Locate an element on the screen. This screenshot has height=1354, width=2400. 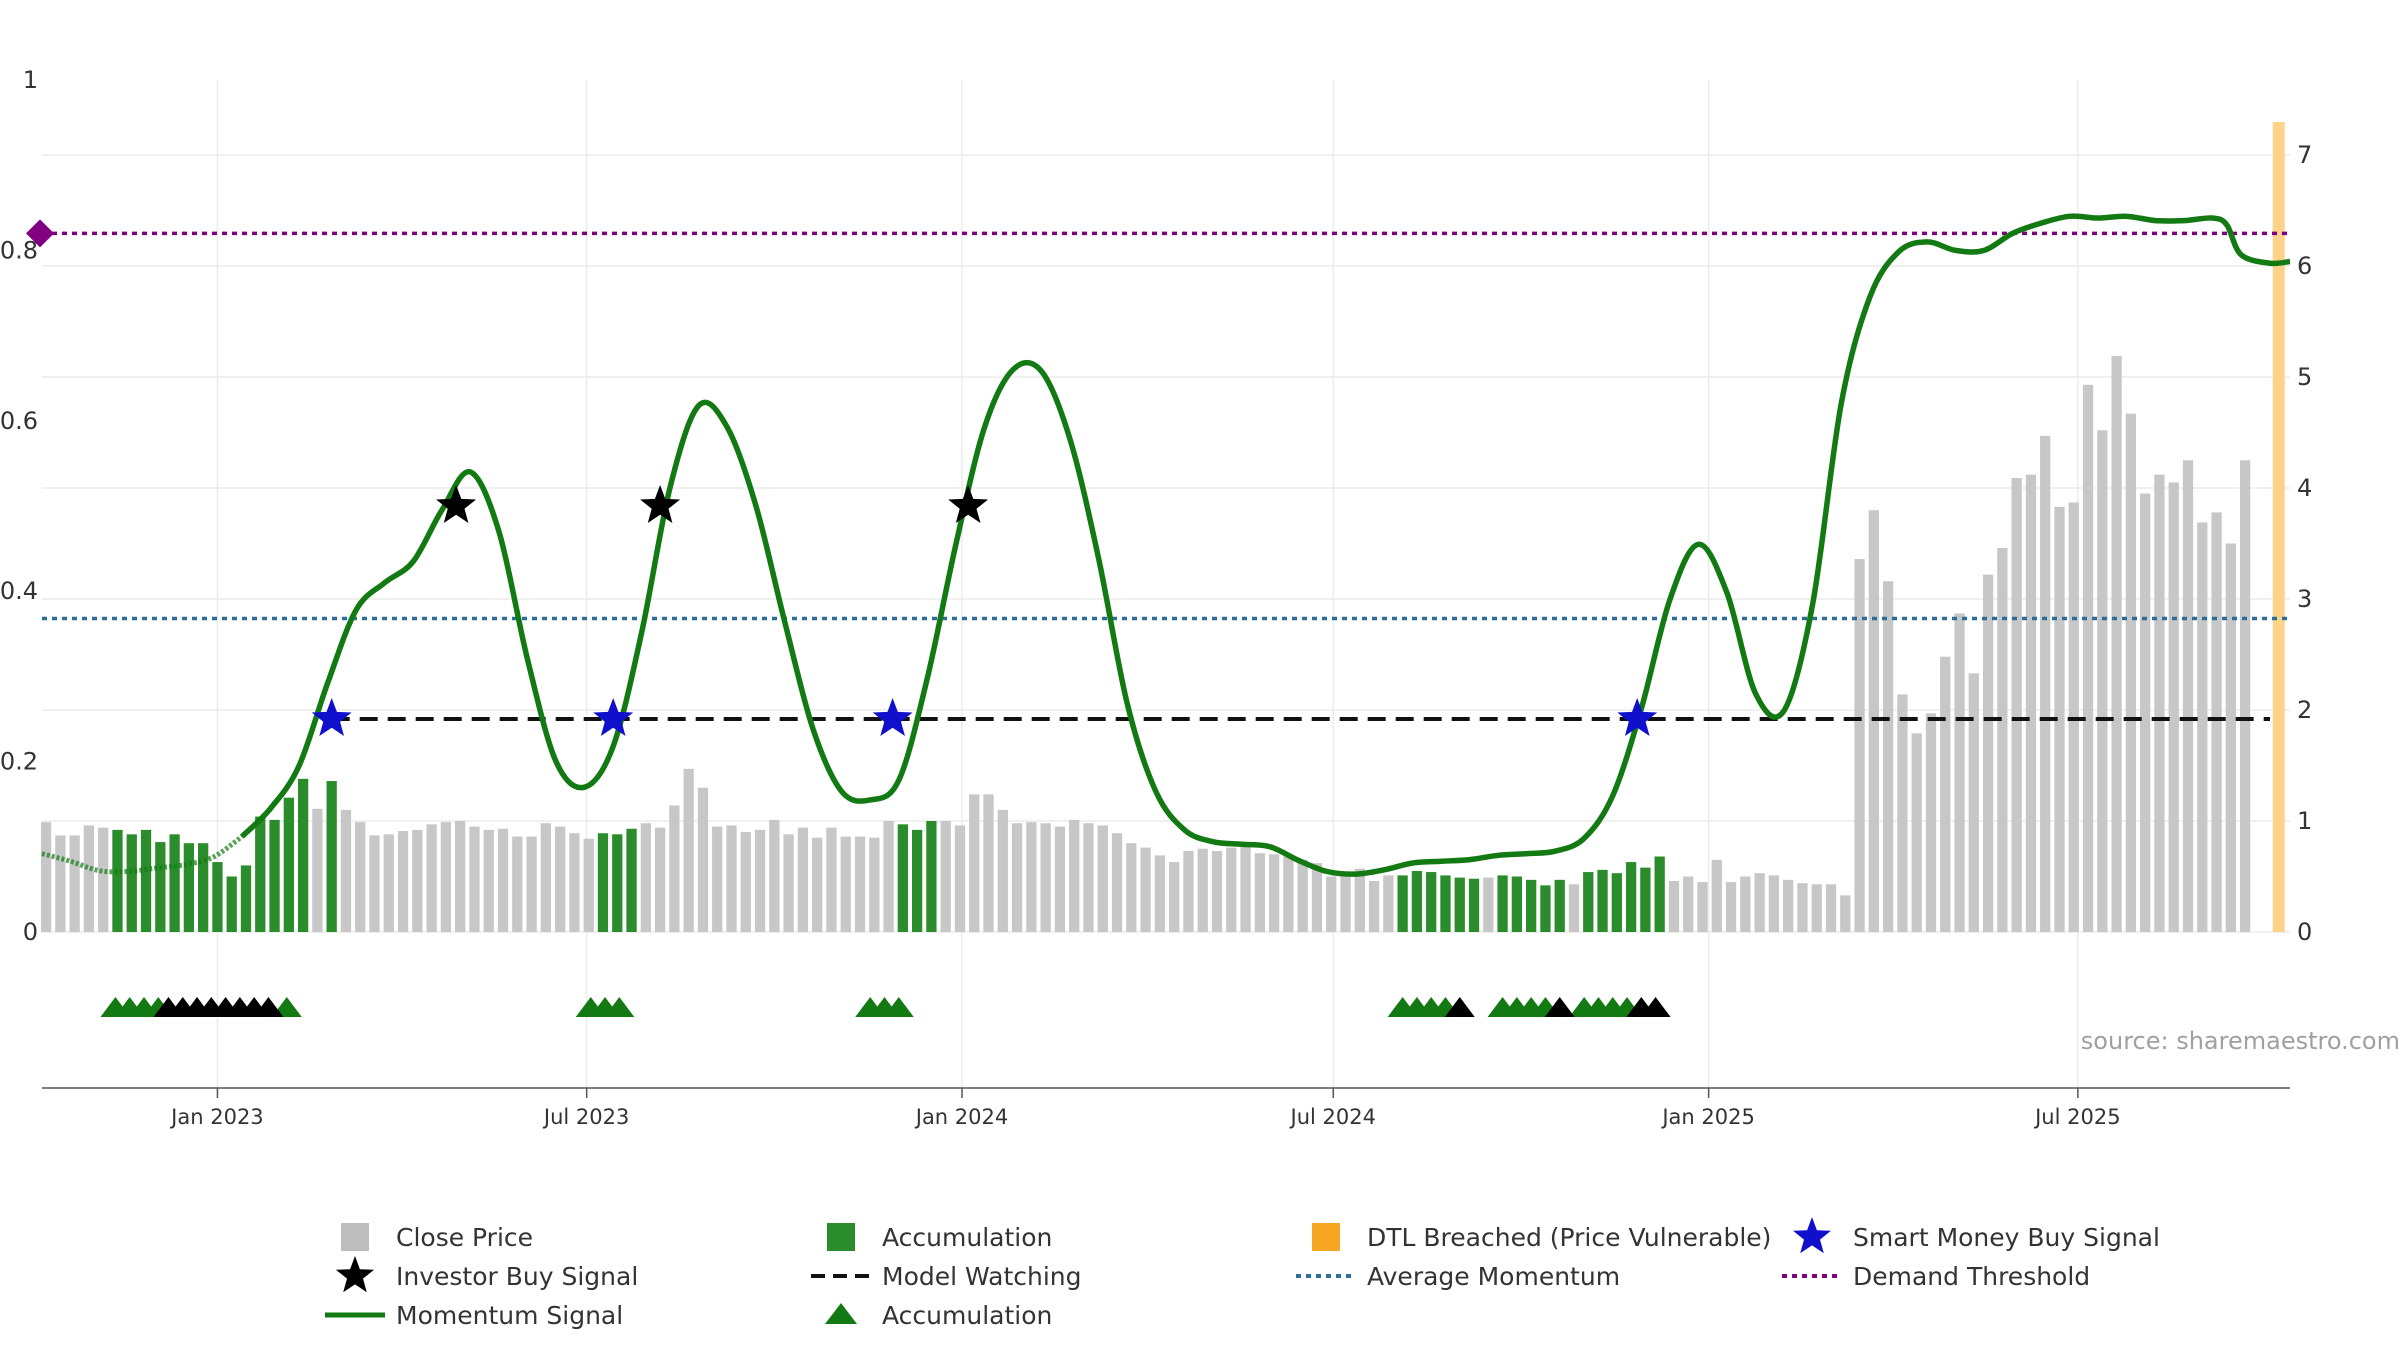
left-tick-label: 0.6 is located at coordinates (19, 421).